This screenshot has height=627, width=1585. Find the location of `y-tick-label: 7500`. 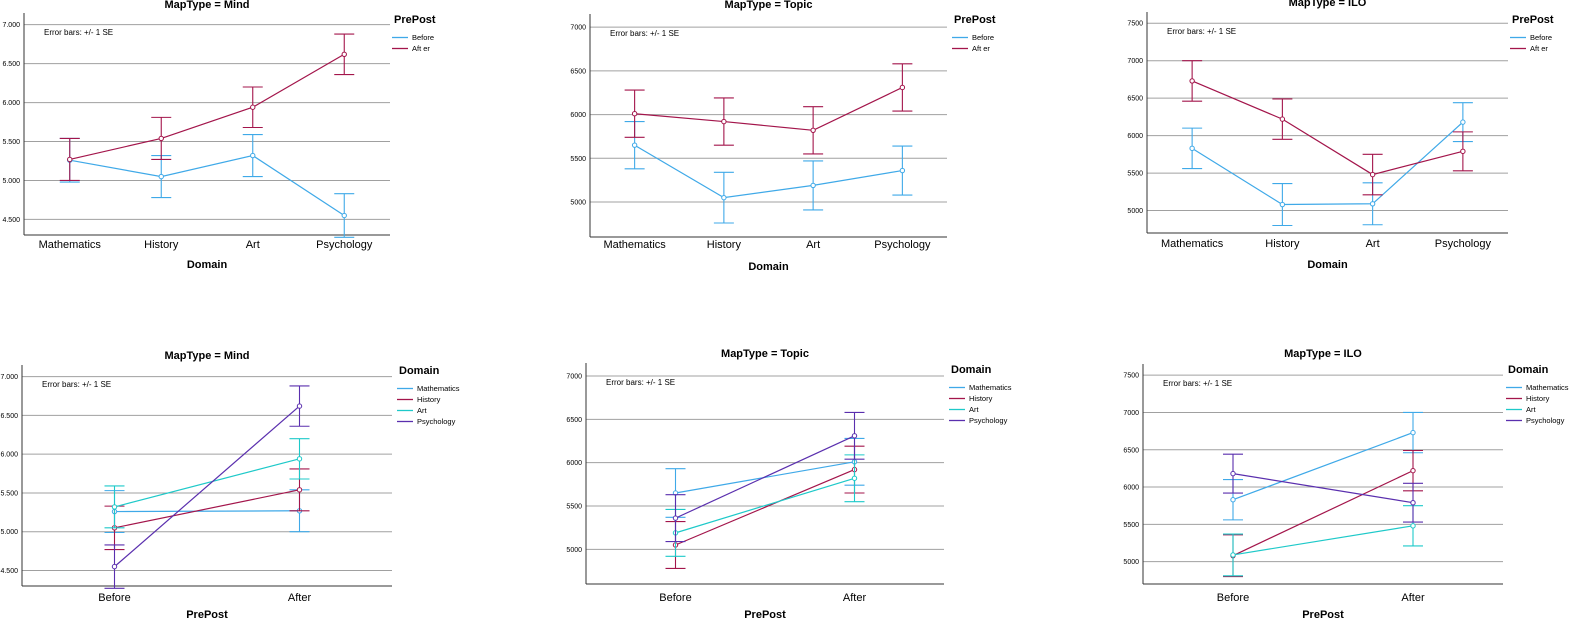

y-tick-label: 7500 is located at coordinates (1135, 24).